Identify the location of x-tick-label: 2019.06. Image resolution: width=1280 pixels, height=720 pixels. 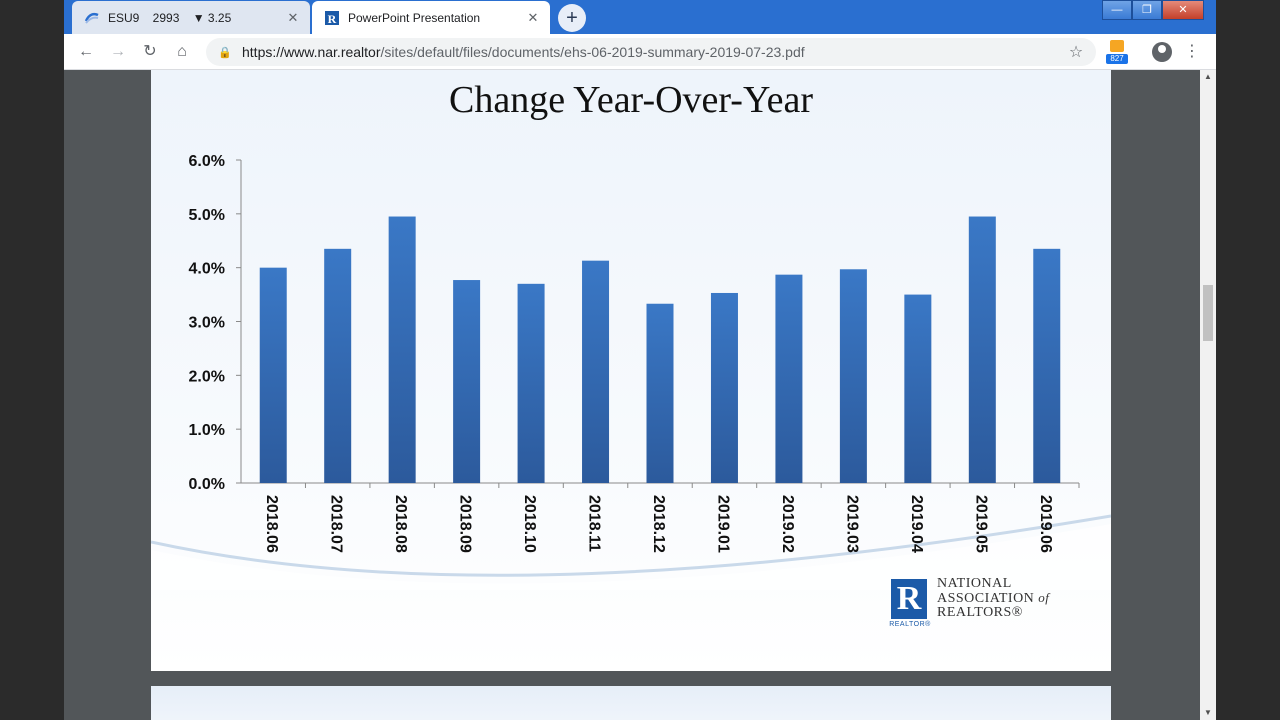
(1045, 524).